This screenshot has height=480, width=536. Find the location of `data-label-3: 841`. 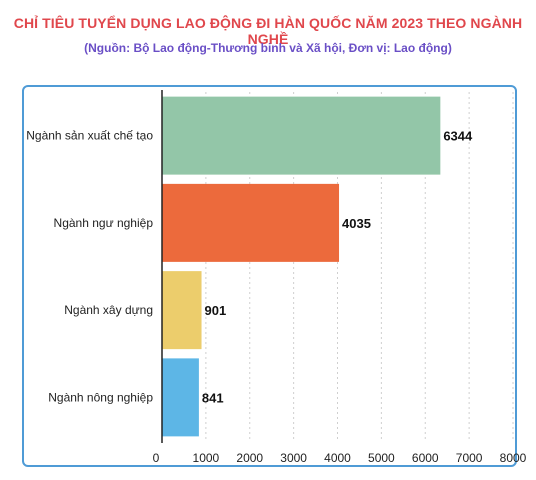

data-label-3: 841 is located at coordinates (213, 397).